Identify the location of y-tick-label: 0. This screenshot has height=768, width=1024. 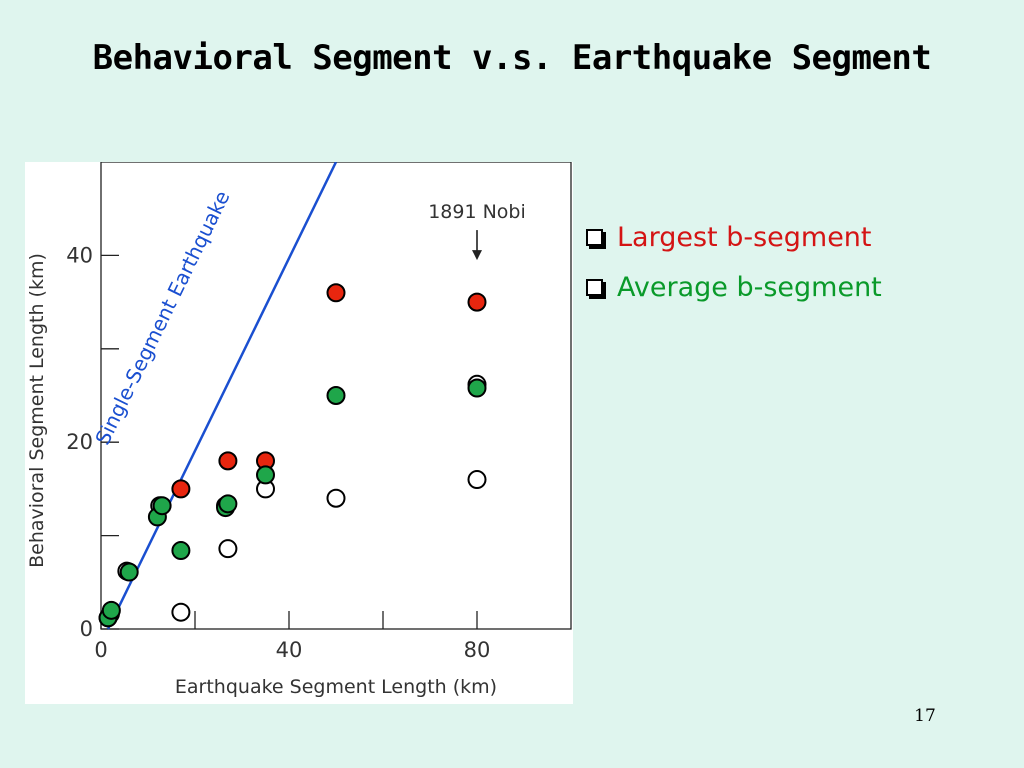
(86, 629).